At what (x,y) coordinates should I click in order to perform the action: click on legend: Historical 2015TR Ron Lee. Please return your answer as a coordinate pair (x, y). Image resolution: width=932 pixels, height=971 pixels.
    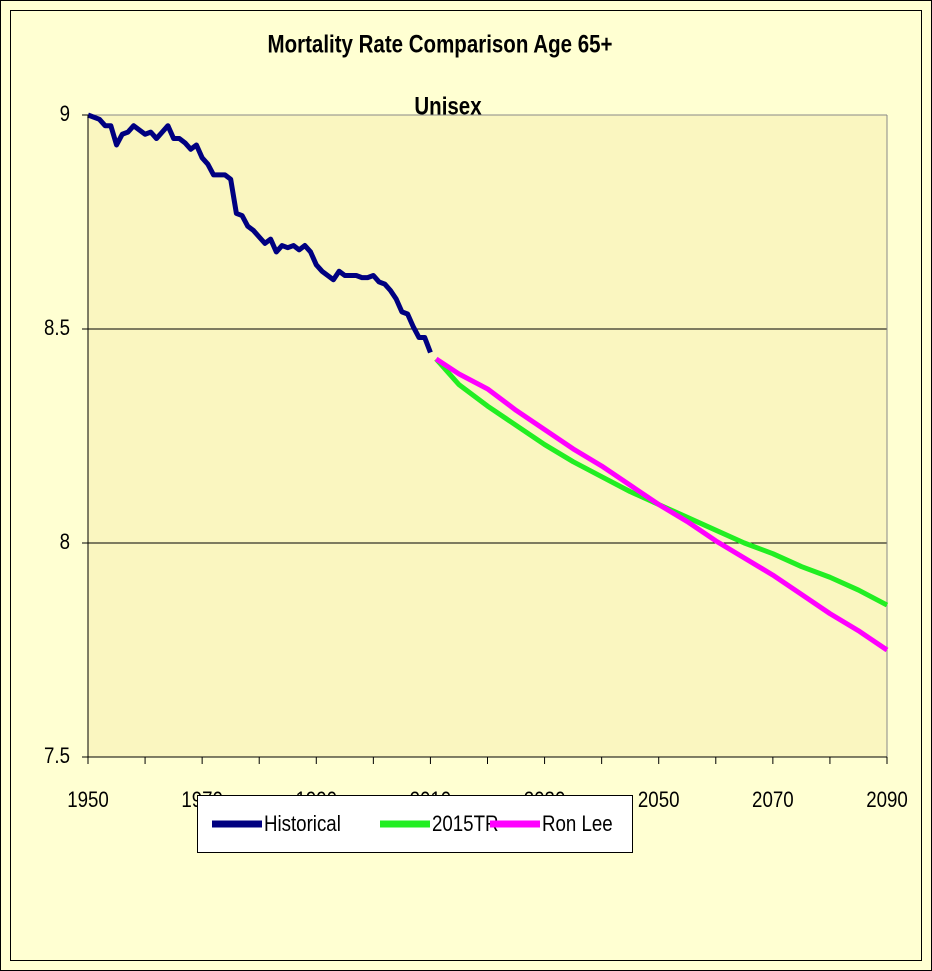
    Looking at the image, I should click on (412, 824).